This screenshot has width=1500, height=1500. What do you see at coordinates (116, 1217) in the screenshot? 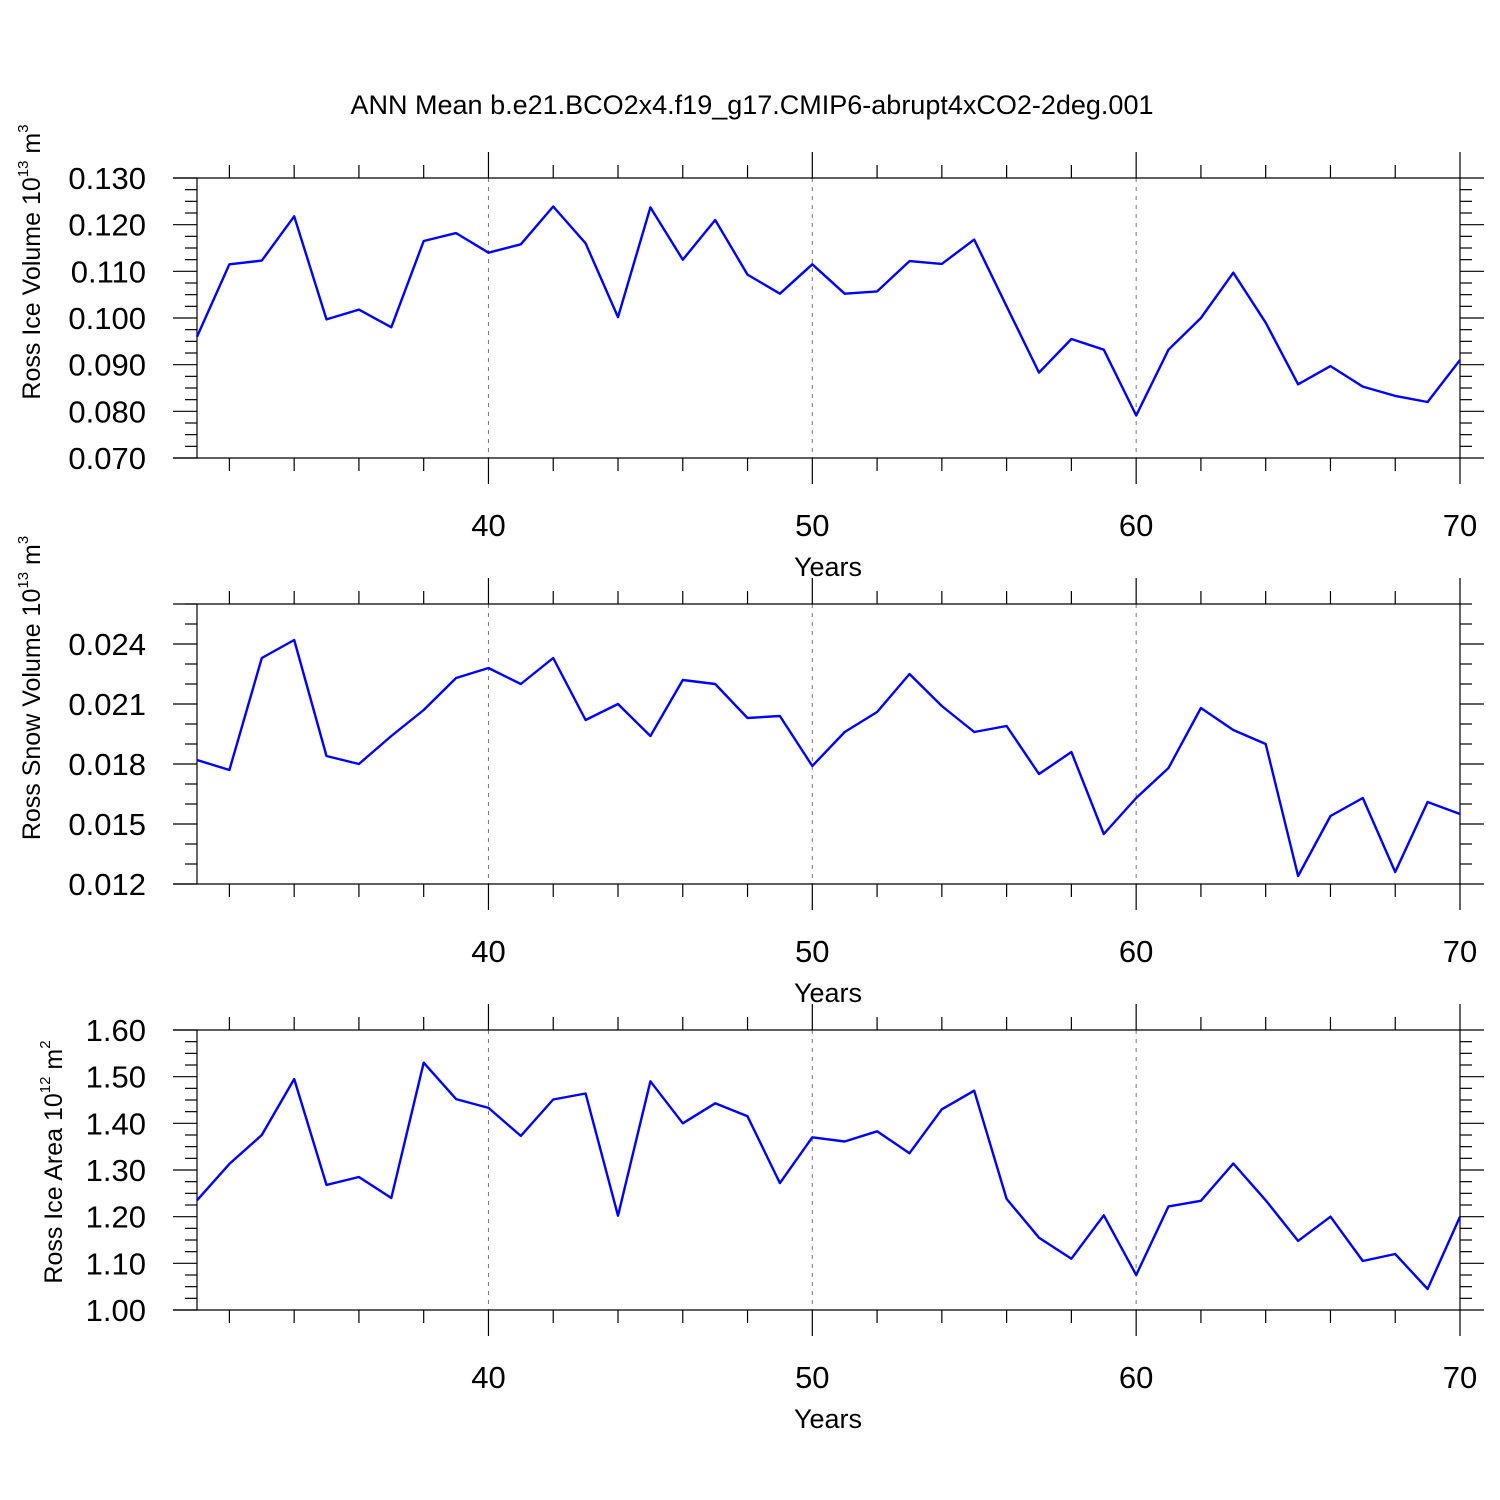
I see `y-tick-label: 1.20` at bounding box center [116, 1217].